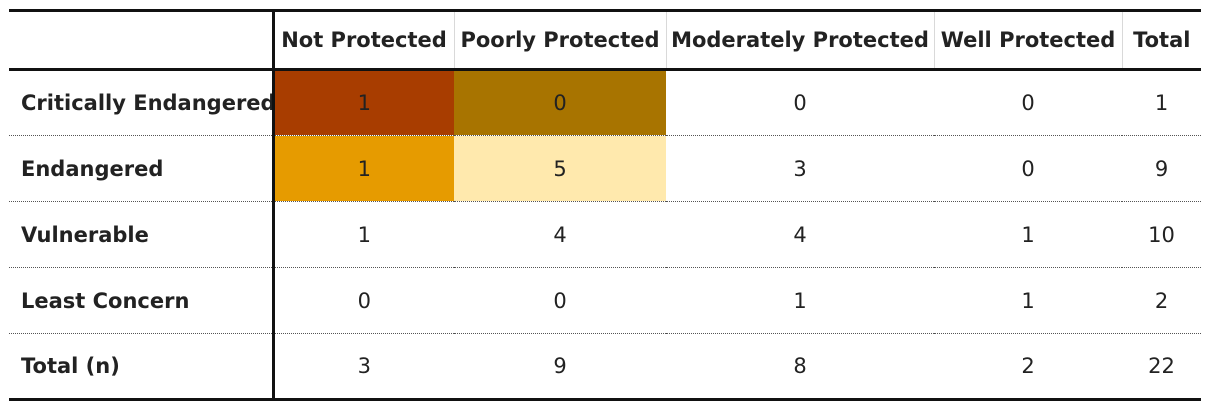  What do you see at coordinates (560, 300) in the screenshot?
I see `cell-least-concern-poorly-protected: 0` at bounding box center [560, 300].